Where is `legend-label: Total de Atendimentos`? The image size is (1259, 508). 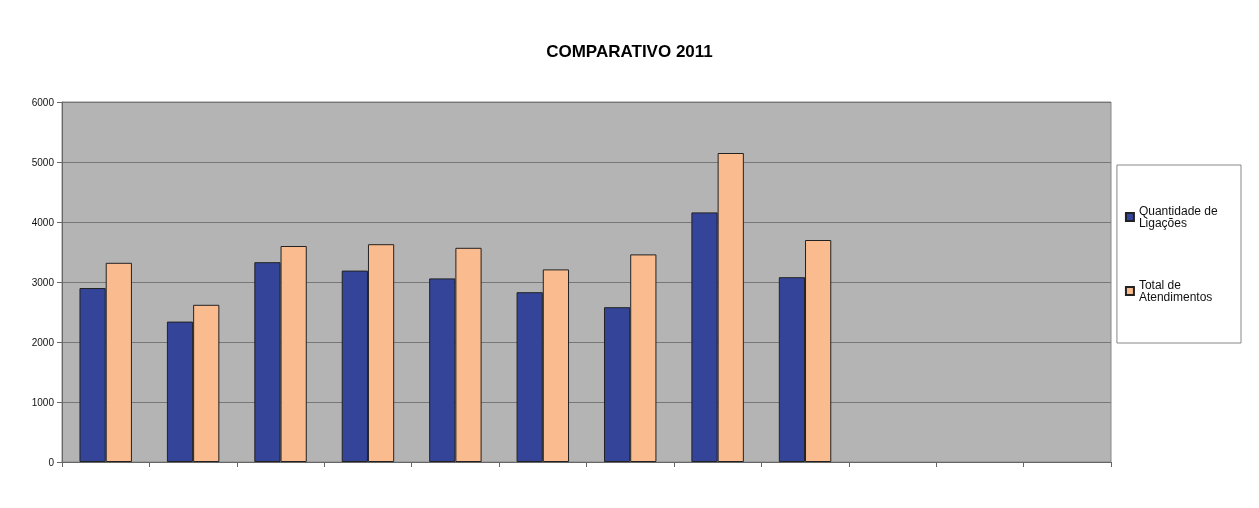
legend-label: Total de Atendimentos is located at coordinates (1175, 291).